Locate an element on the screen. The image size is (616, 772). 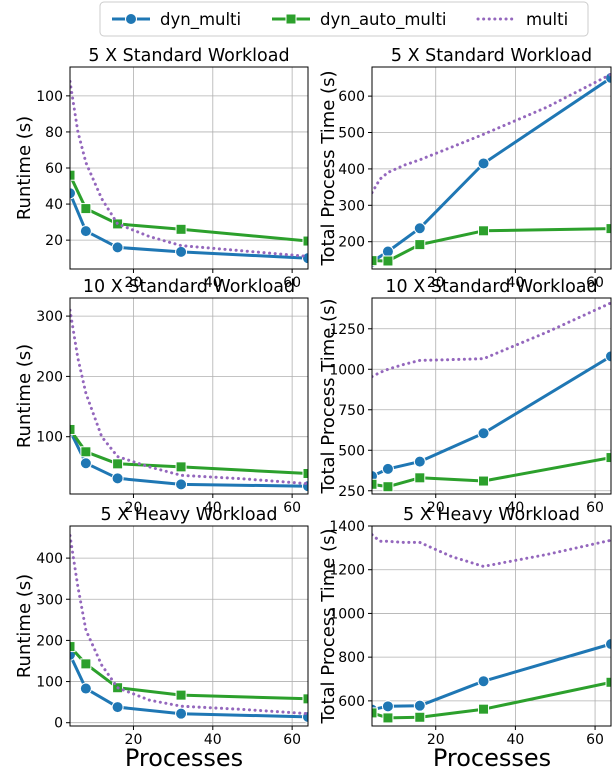
y-tick-label: 750 is located at coordinates (351, 411).